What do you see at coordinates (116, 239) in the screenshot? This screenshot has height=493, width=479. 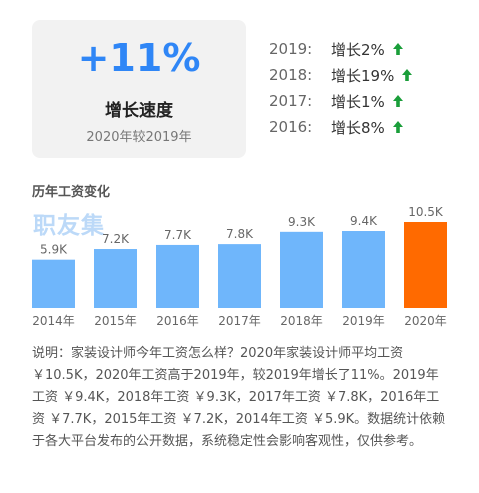 I see `bar-value-label: 7.2K` at bounding box center [116, 239].